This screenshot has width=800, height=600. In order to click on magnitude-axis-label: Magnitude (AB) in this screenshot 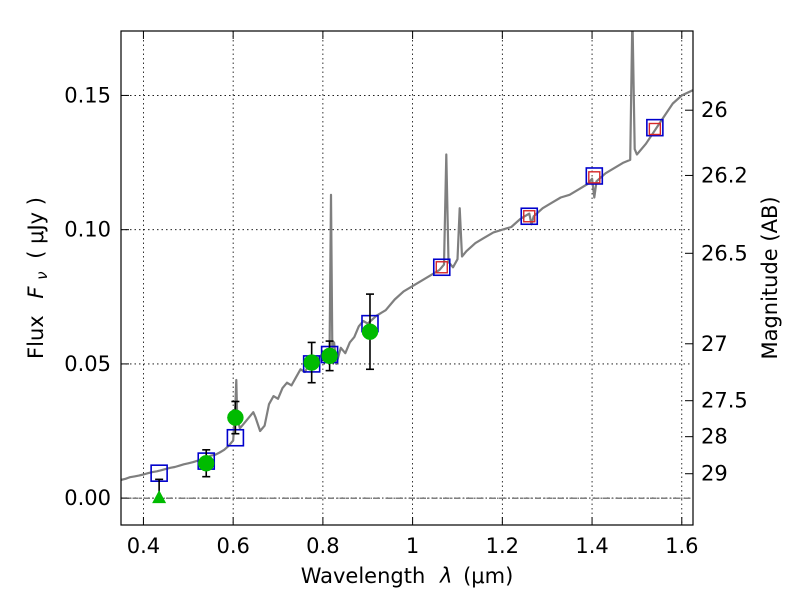, I will do `click(770, 277)`.